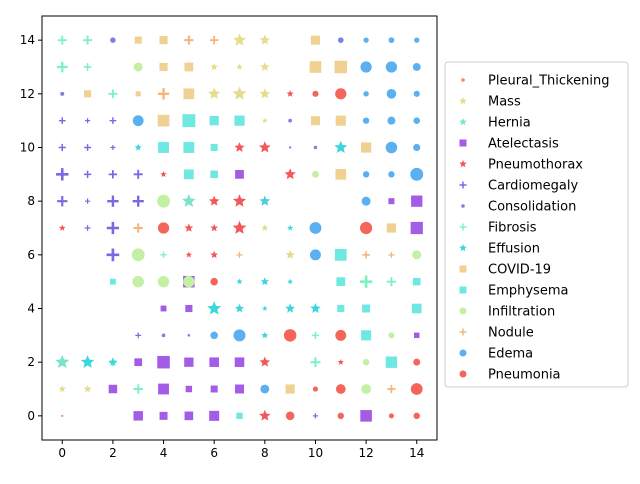 This screenshot has height=484, width=640. Describe the element at coordinates (241, 450) in the screenshot. I see `x-axis: 0 2 4 6 8 10 12 14` at that location.